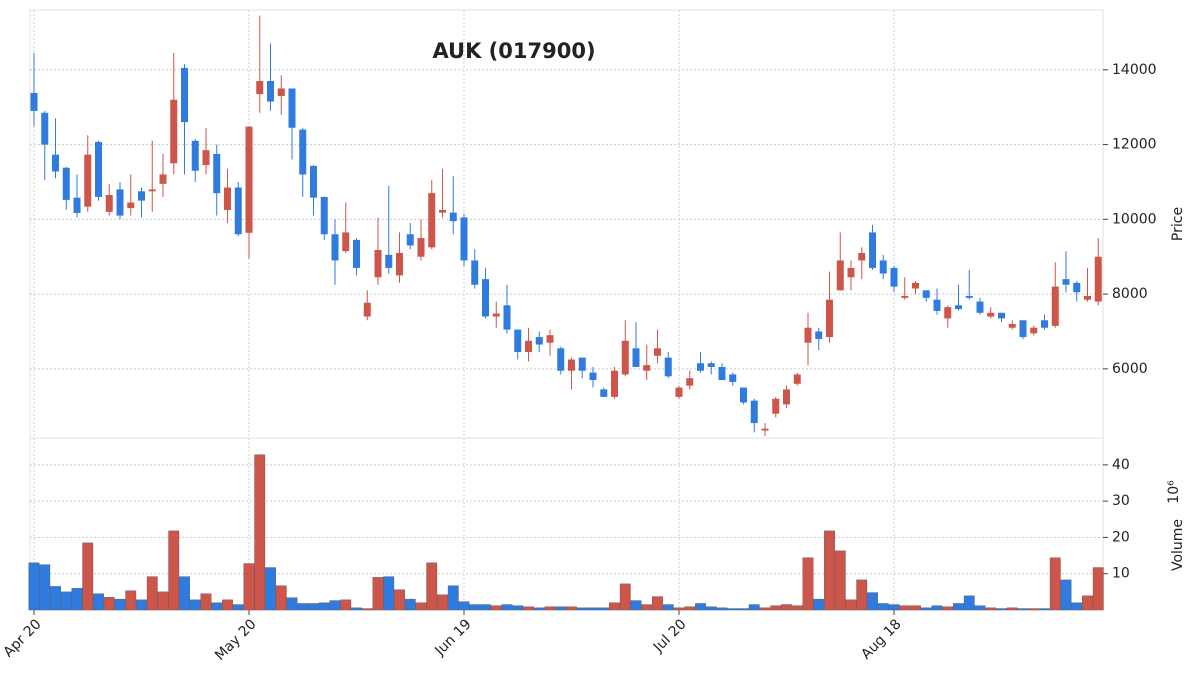 The height and width of the screenshot is (683, 1196). What do you see at coordinates (236, 640) in the screenshot?
I see `x-tick-label: May 20` at bounding box center [236, 640].